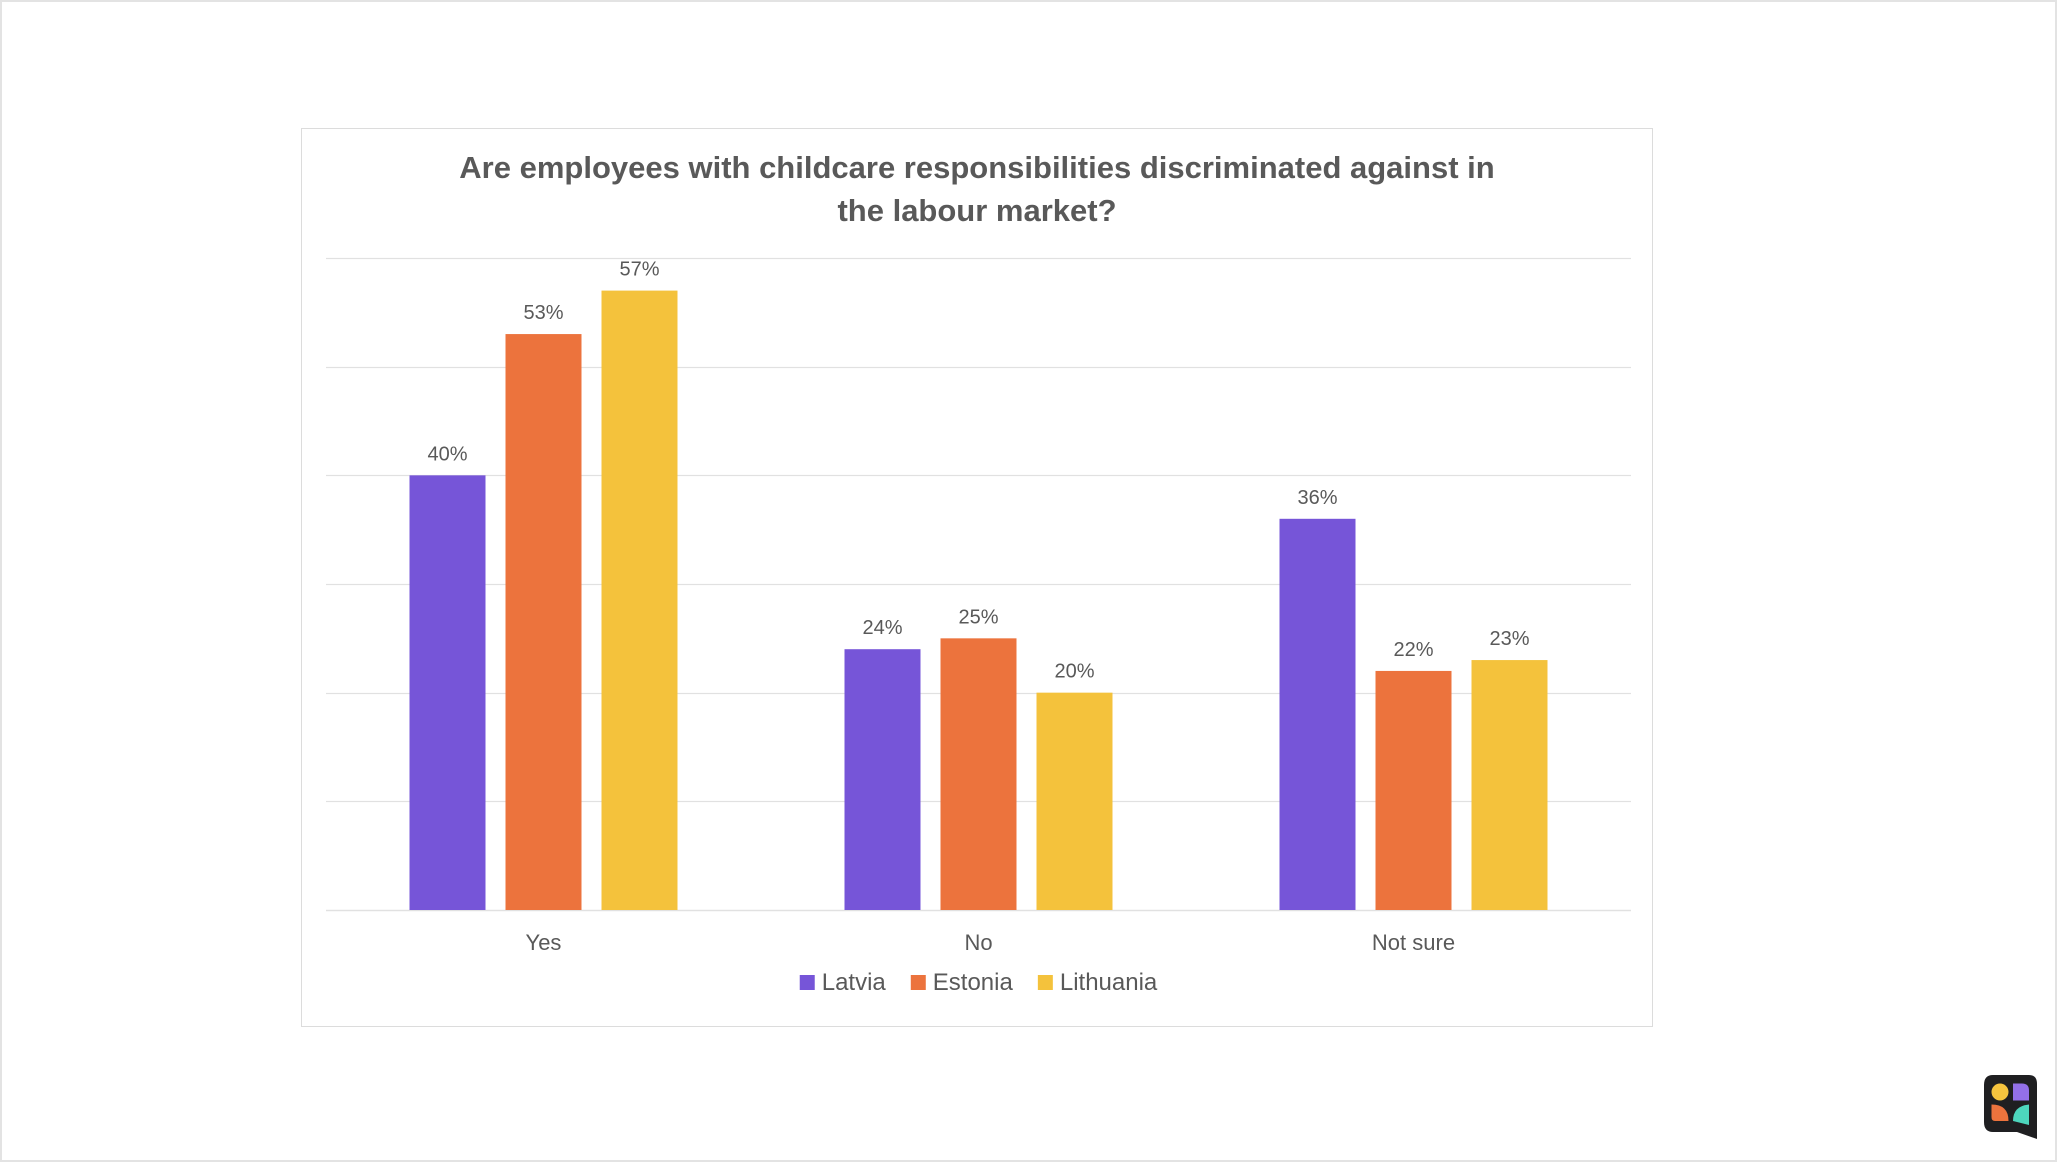  What do you see at coordinates (1317, 714) in the screenshot?
I see `bar-latvia-not-sure` at bounding box center [1317, 714].